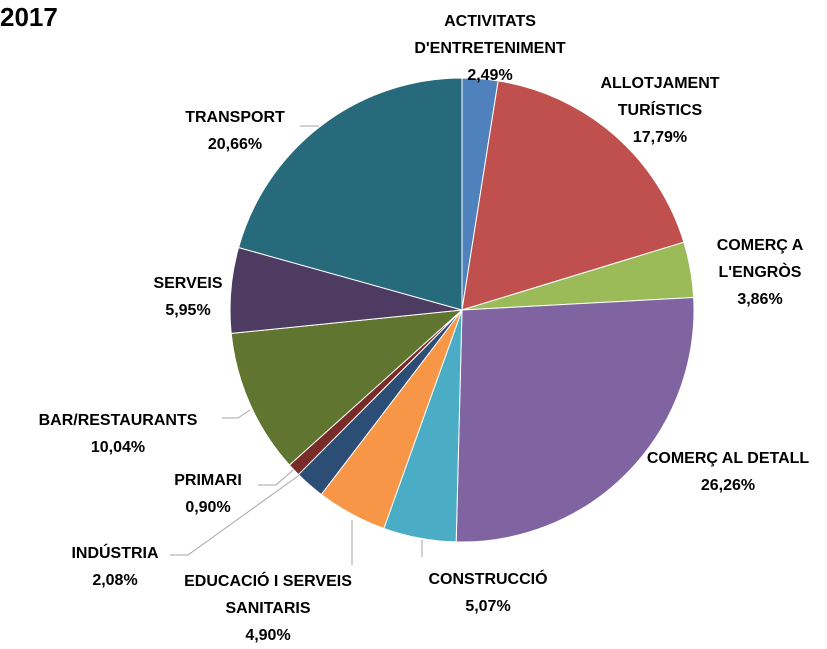  Describe the element at coordinates (208, 480) in the screenshot. I see `category-label: PRIMARI` at that location.